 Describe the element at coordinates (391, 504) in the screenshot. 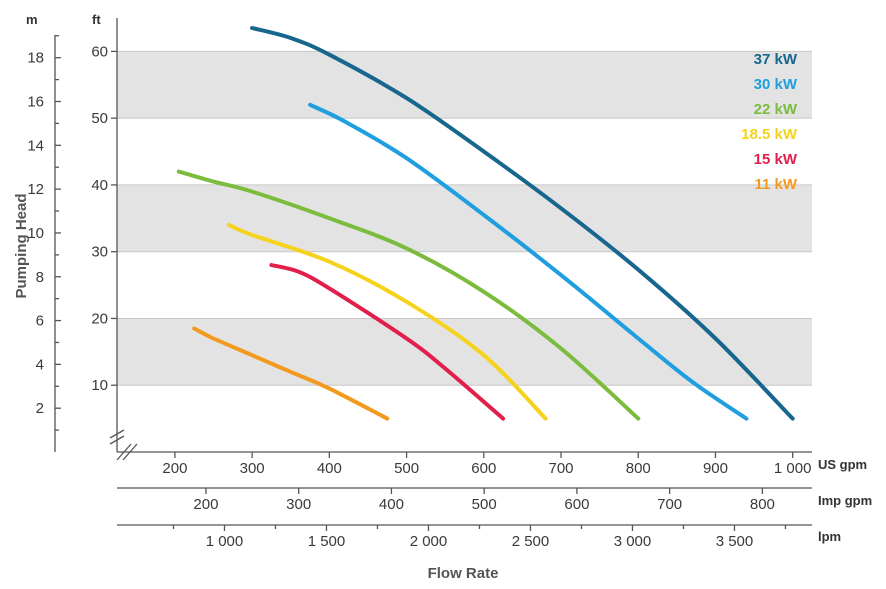

I see `imp-gpm-tick-label: 400` at that location.